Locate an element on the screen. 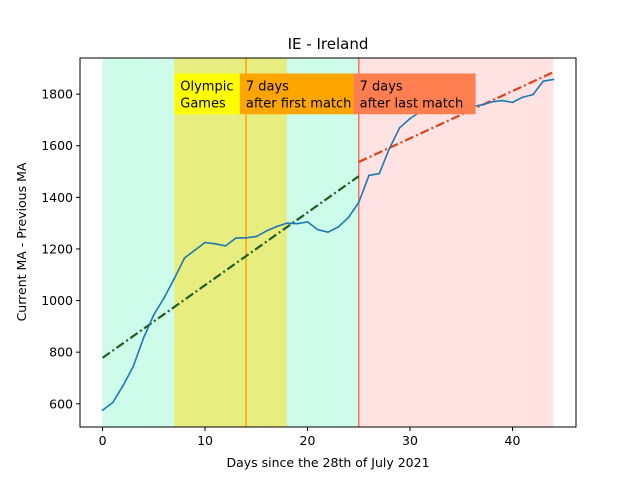 This screenshot has height=480, width=640. annotation-2: 7 days after last match is located at coordinates (414, 94).